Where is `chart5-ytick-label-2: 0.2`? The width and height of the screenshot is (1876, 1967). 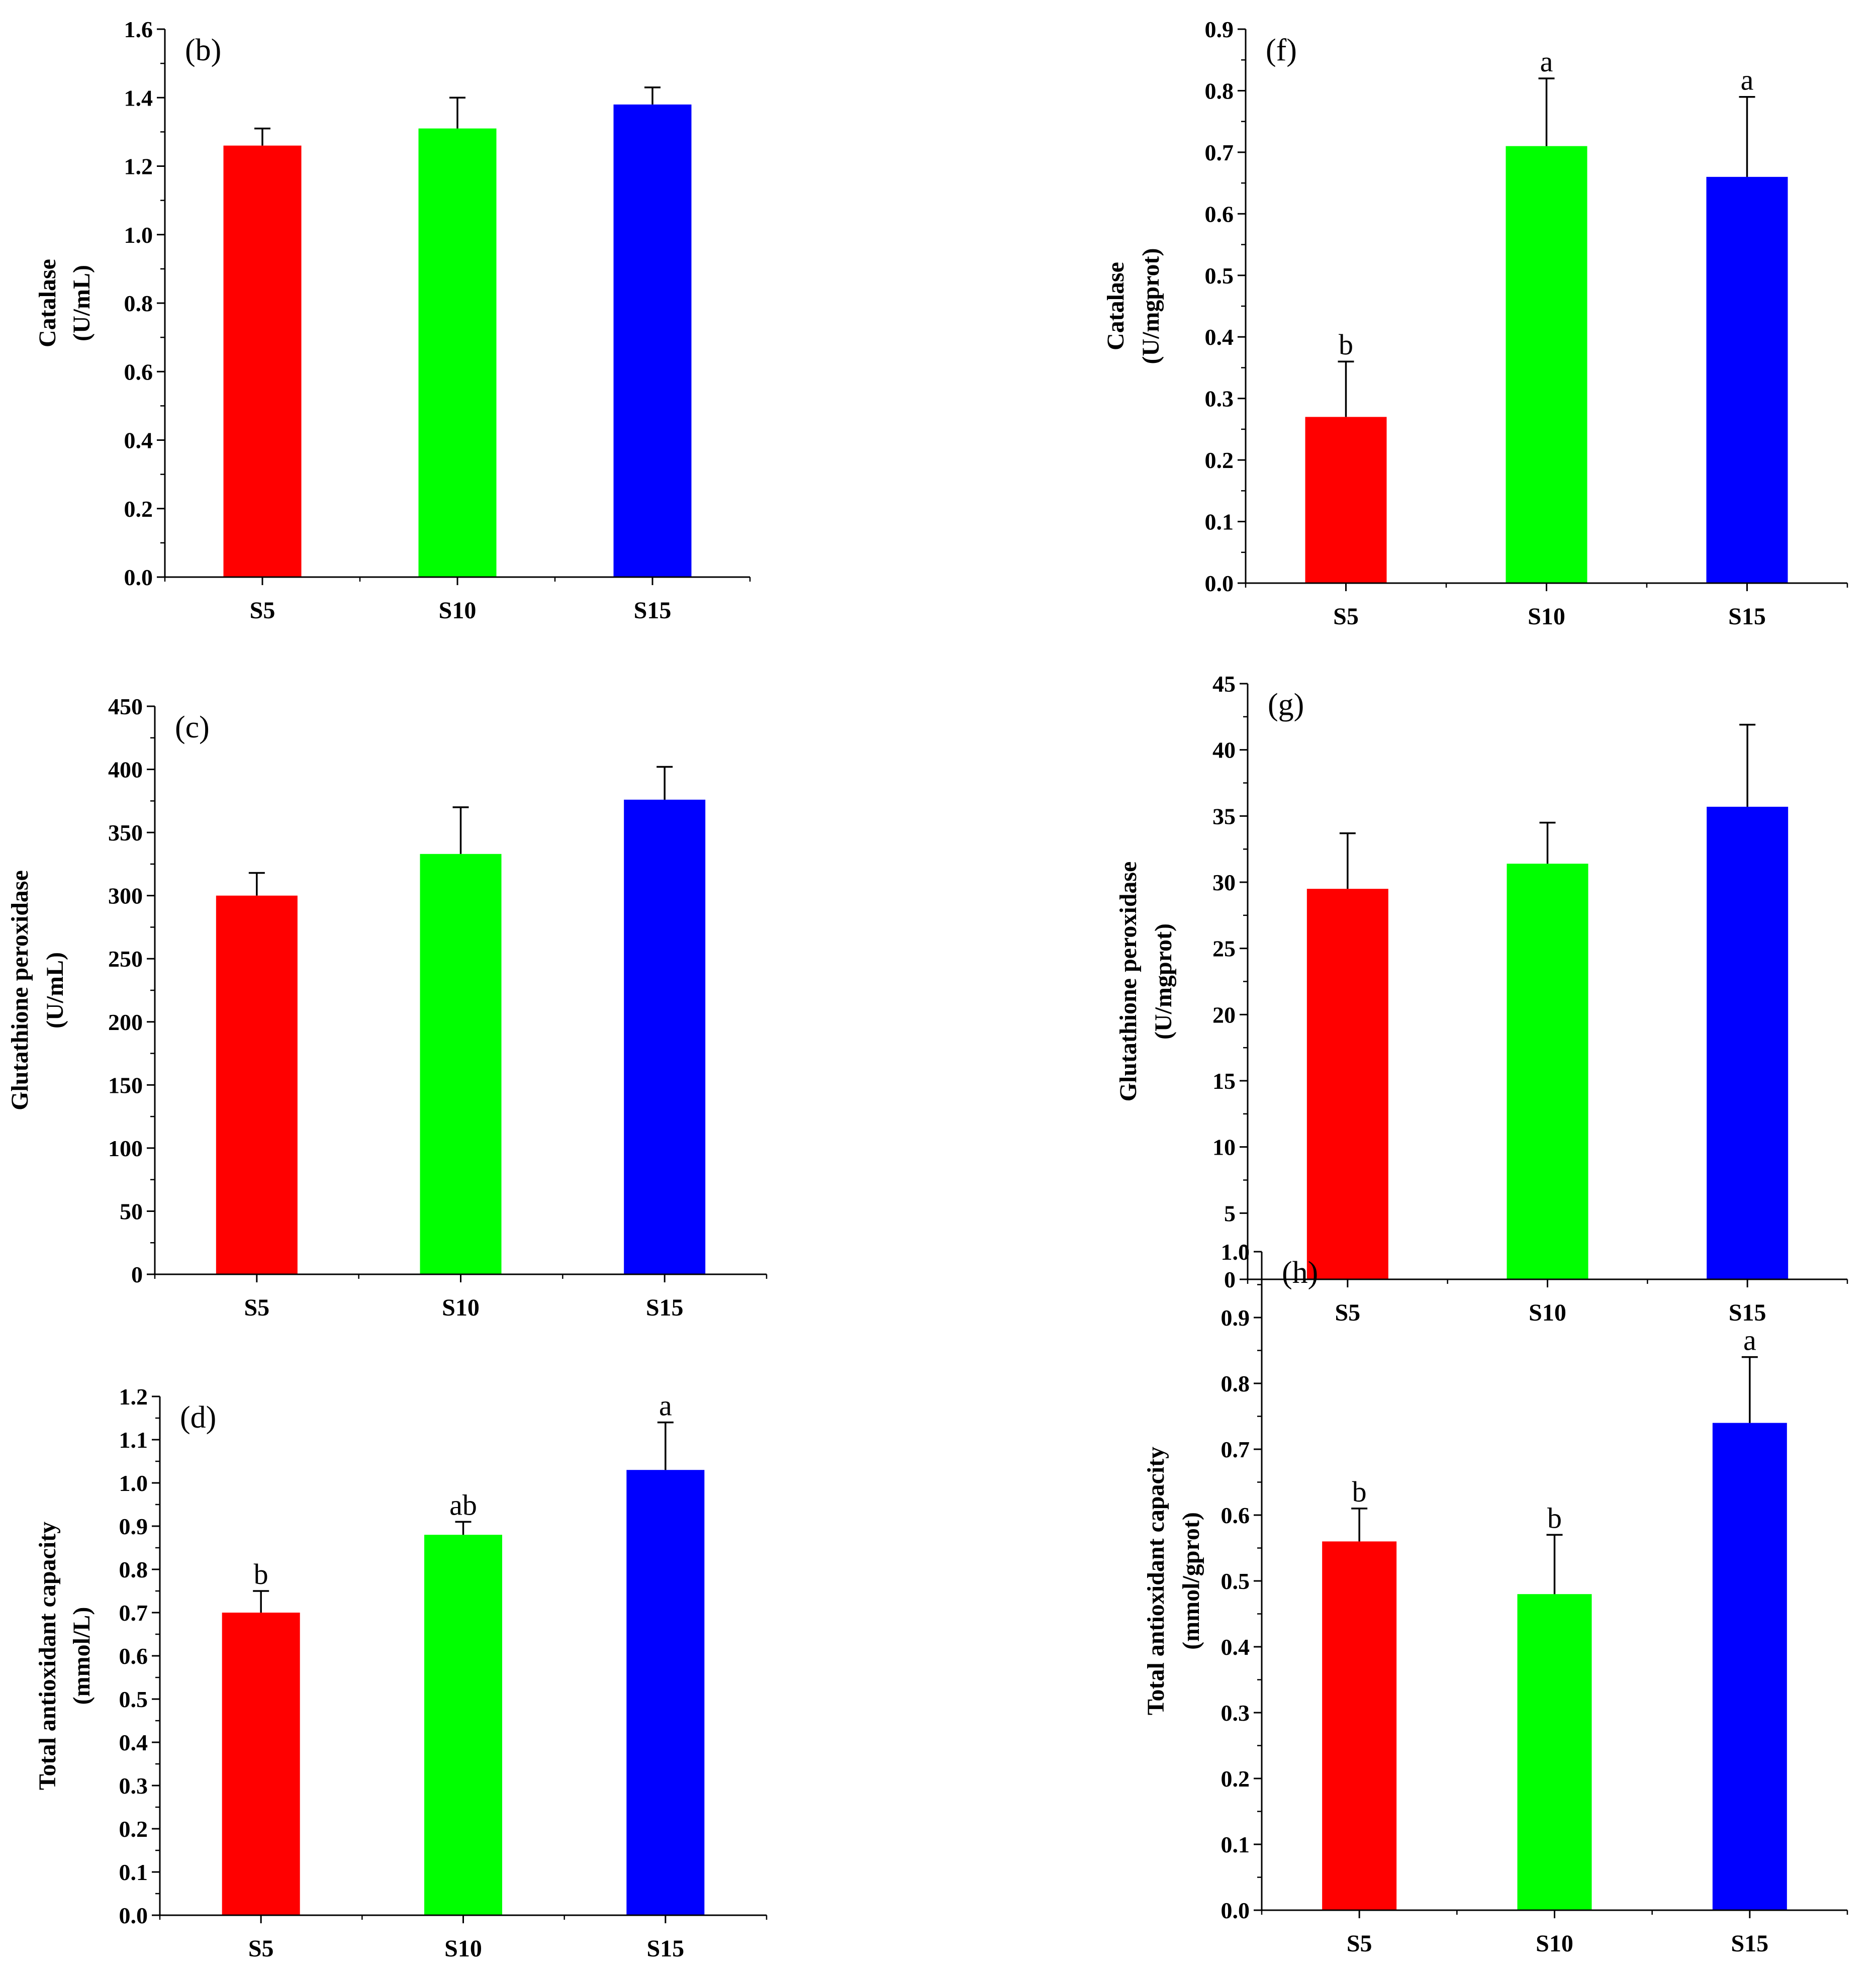 chart5-ytick-label-2: 0.2 is located at coordinates (1236, 1779).